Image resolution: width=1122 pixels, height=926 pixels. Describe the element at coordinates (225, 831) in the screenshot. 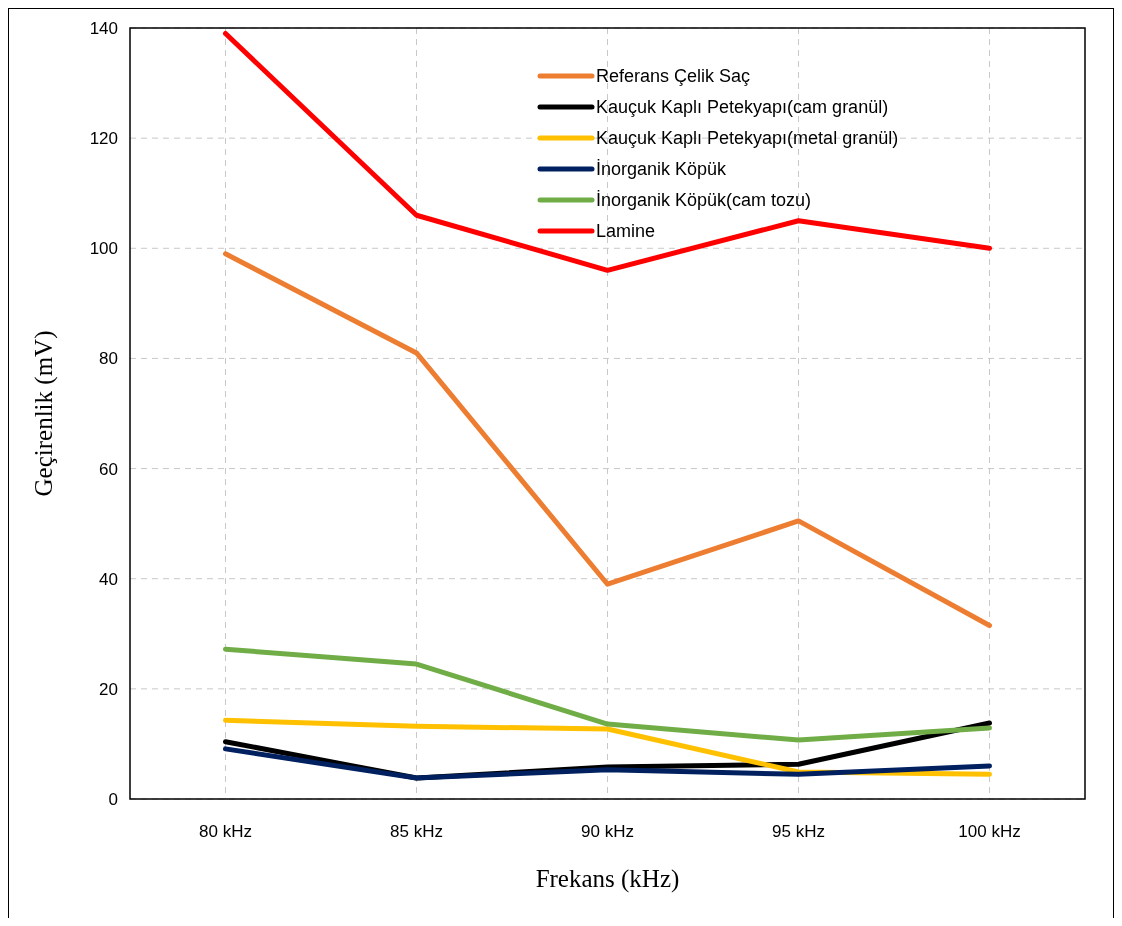

I see `x-tick-label: 80 kHz` at that location.